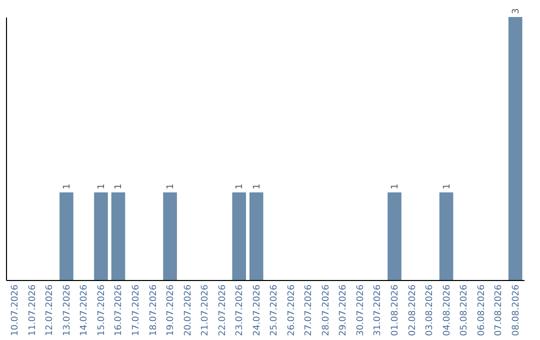  I want to click on x-tick-label: 10.07.2026, so click(15, 310).